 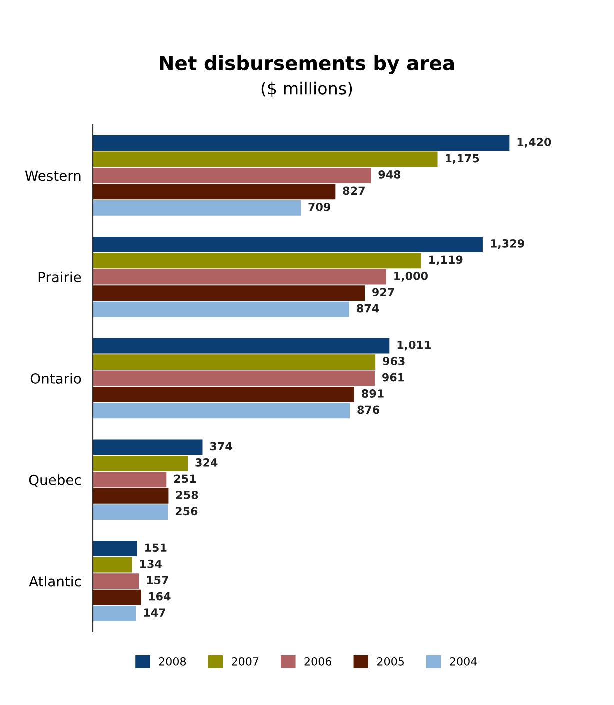 What do you see at coordinates (463, 159) in the screenshot?
I see `data-label: 1,175` at bounding box center [463, 159].